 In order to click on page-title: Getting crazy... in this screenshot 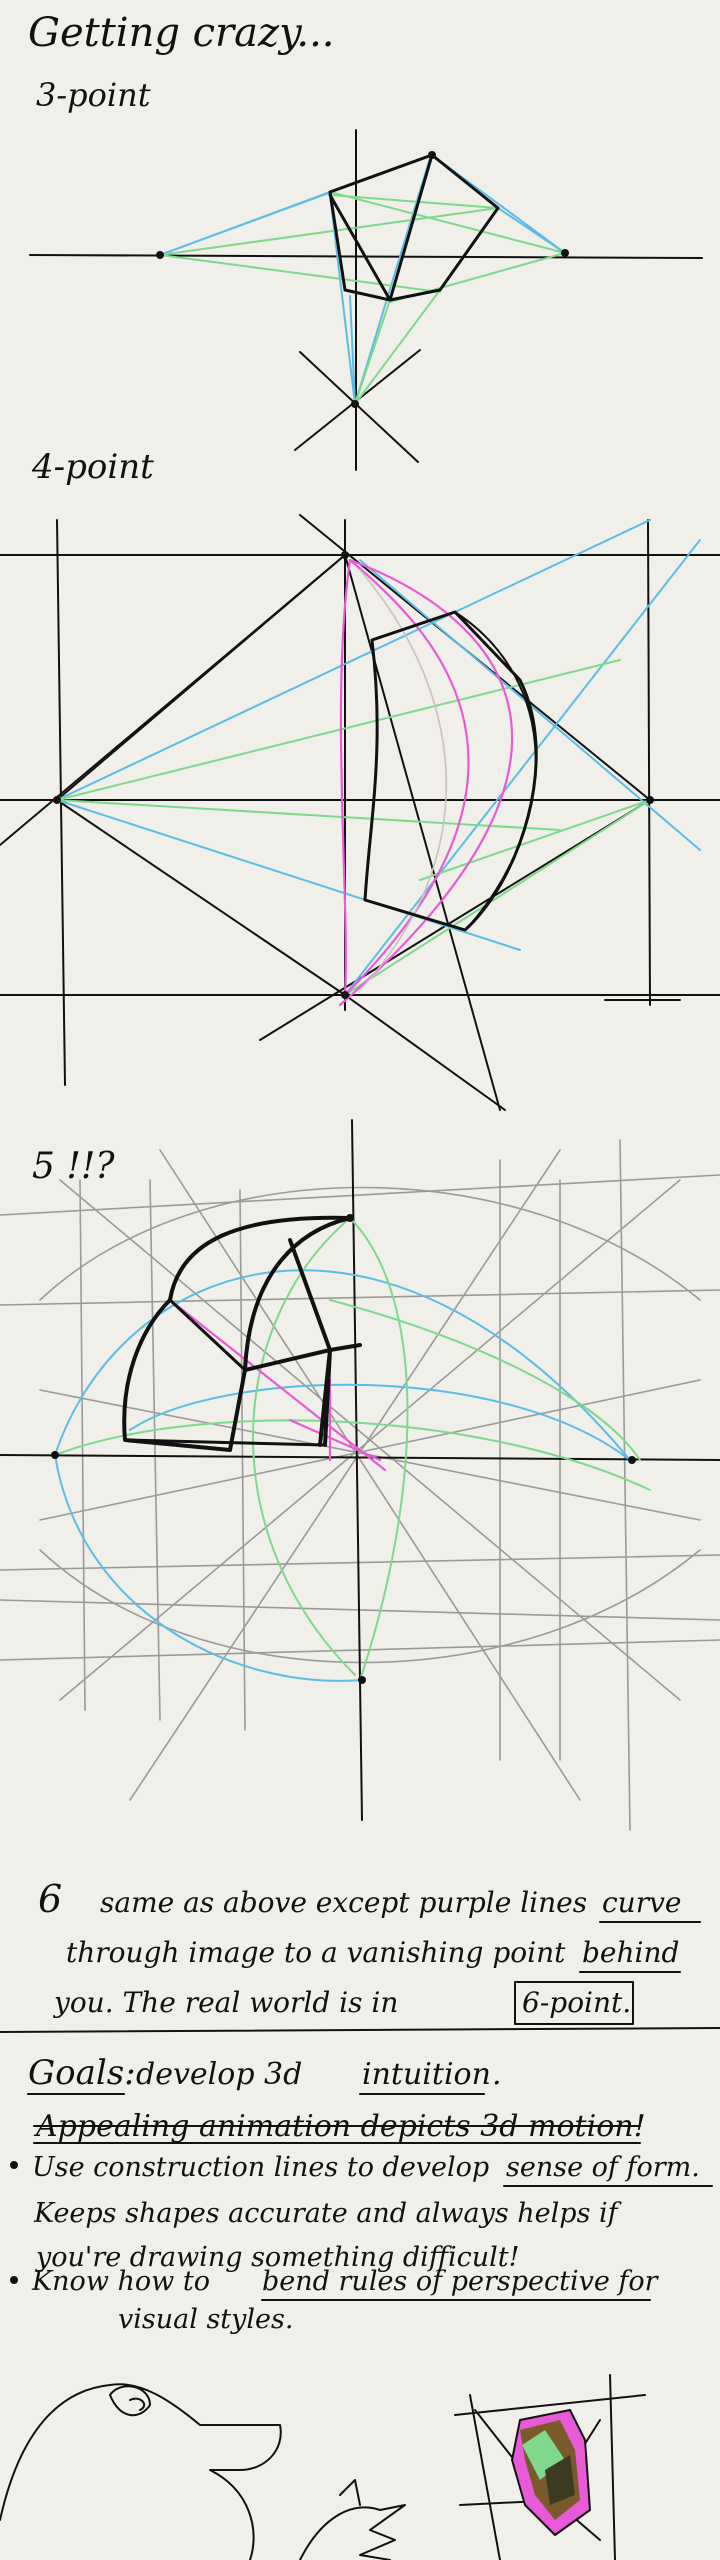, I will do `click(181, 33)`.